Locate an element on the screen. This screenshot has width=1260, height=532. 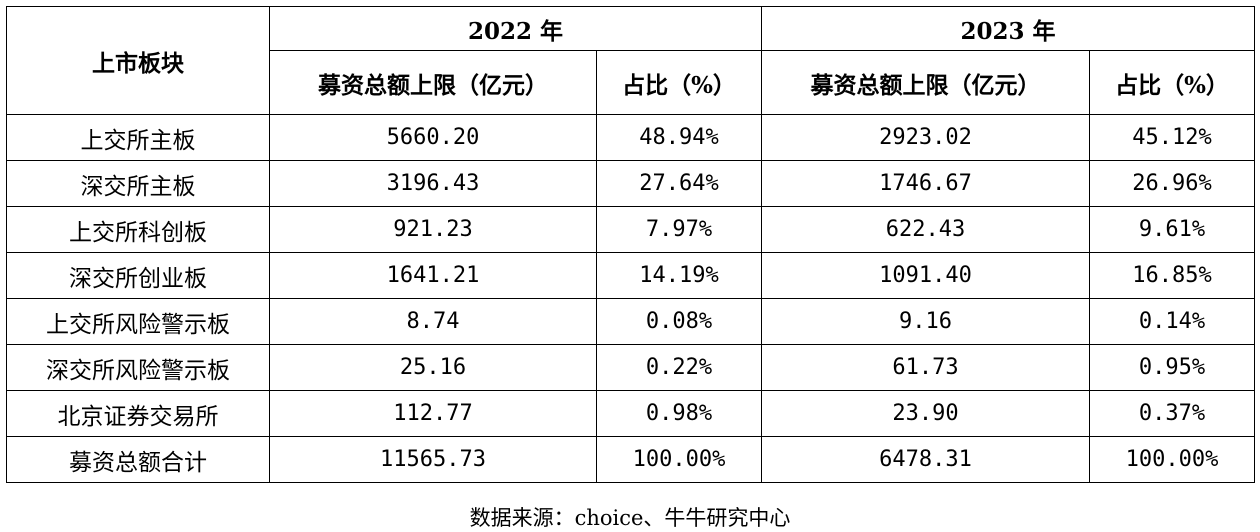
share-2022: 48.94% is located at coordinates (679, 137).